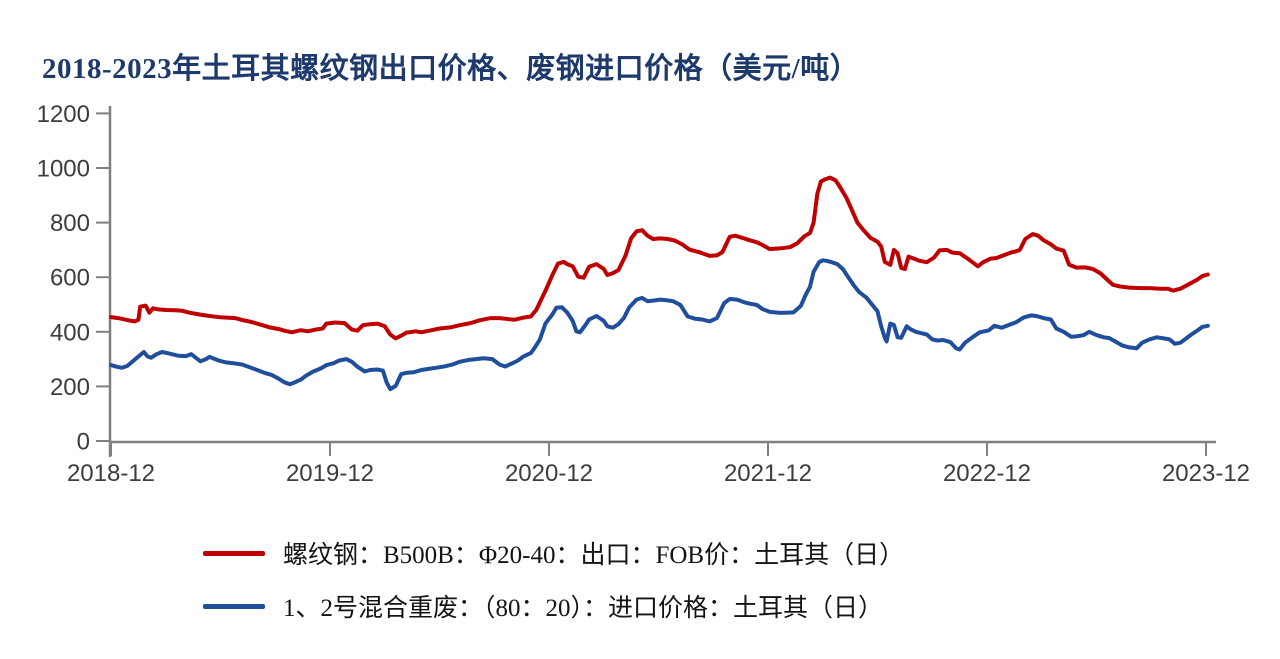 The width and height of the screenshot is (1280, 659). What do you see at coordinates (234, 553) in the screenshot?
I see `rebar-line-swatch` at bounding box center [234, 553].